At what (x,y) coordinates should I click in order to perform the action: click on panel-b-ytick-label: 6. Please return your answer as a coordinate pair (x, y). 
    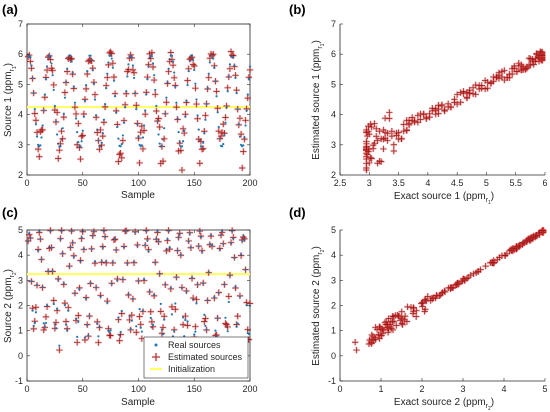
    Looking at the image, I should click on (333, 54).